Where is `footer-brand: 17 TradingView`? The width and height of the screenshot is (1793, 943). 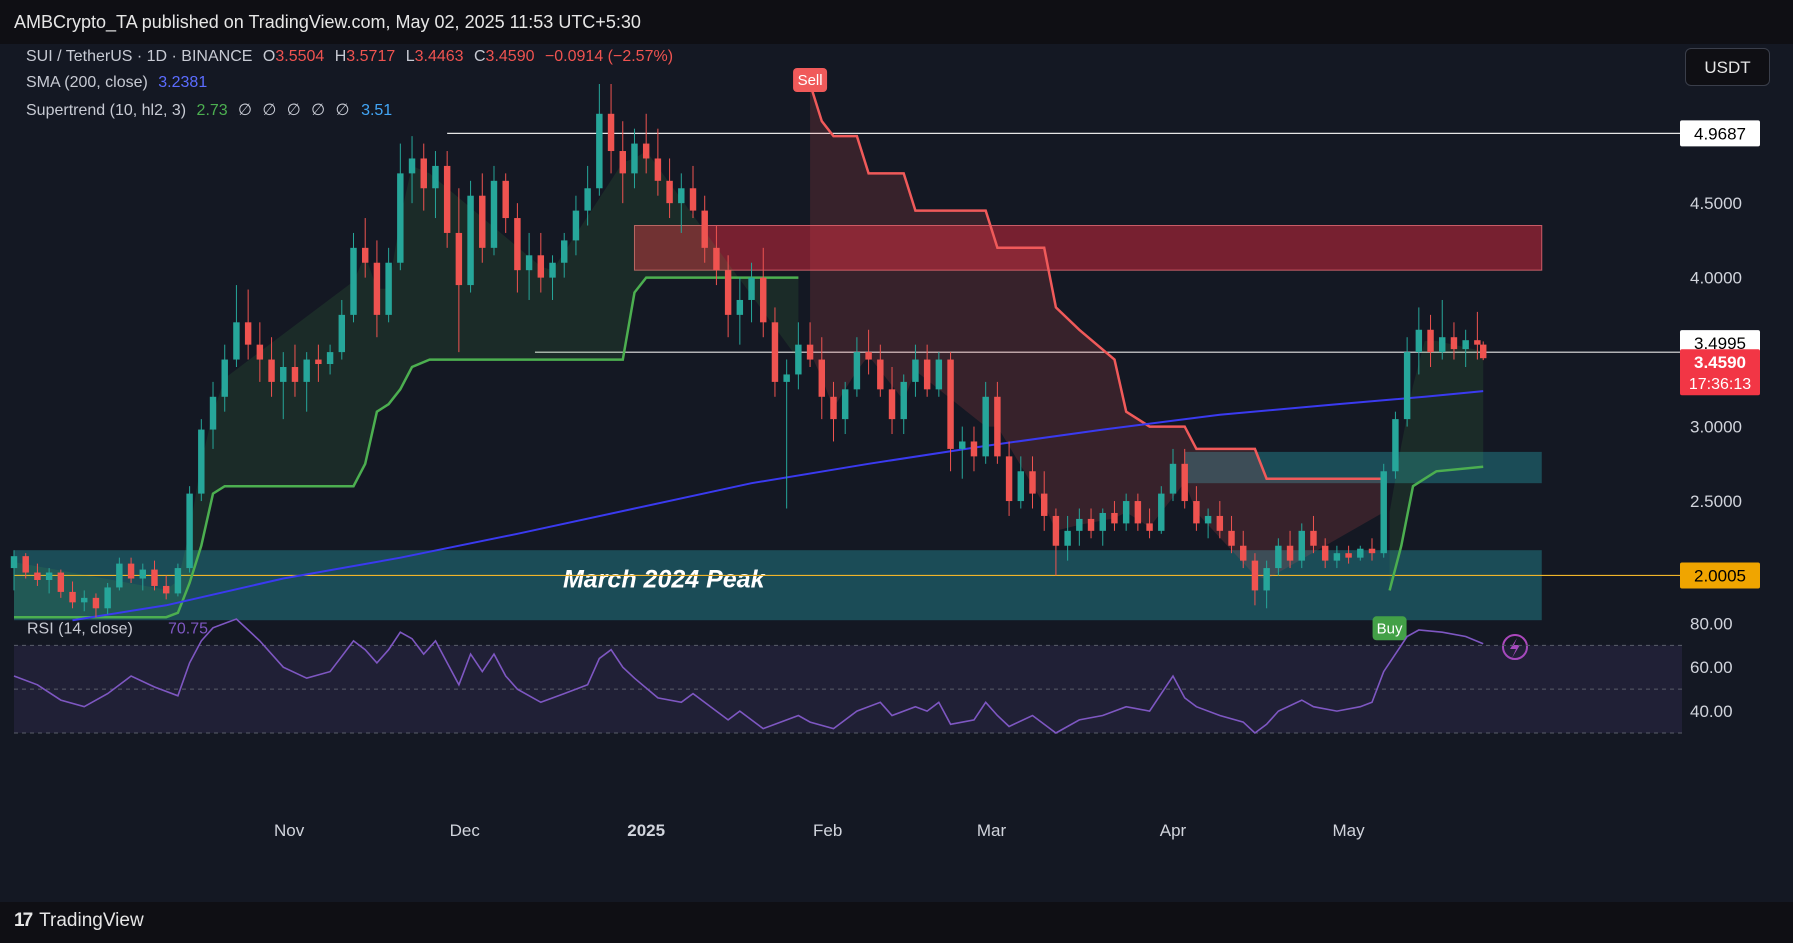
footer-brand: 17 TradingView is located at coordinates (79, 921).